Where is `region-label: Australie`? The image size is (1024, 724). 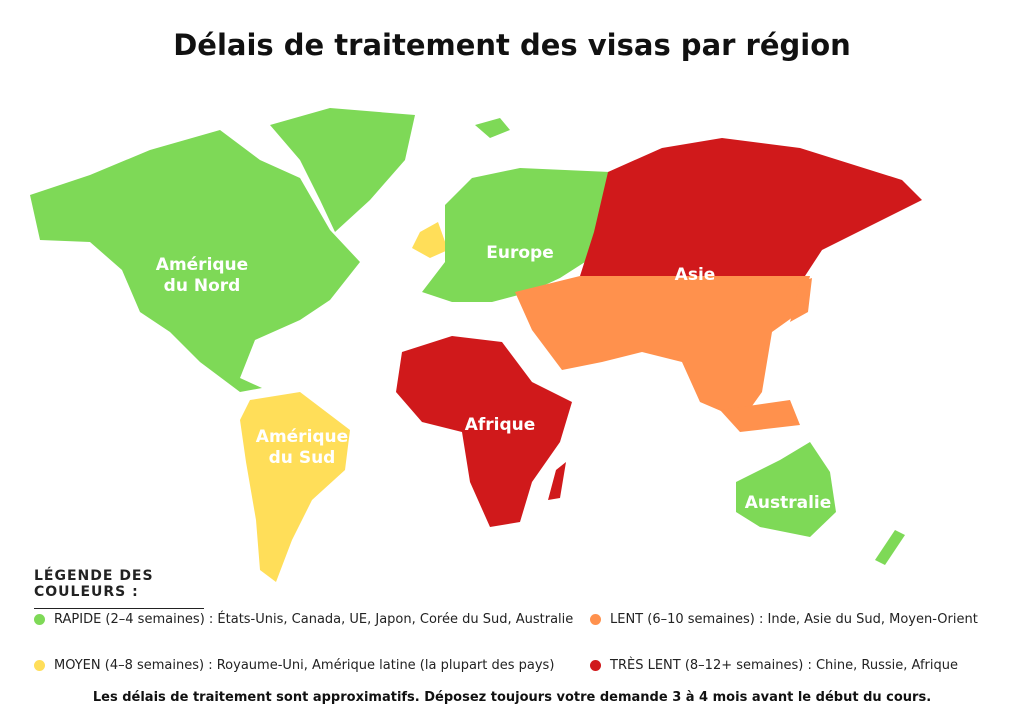 region-label: Australie is located at coordinates (788, 503).